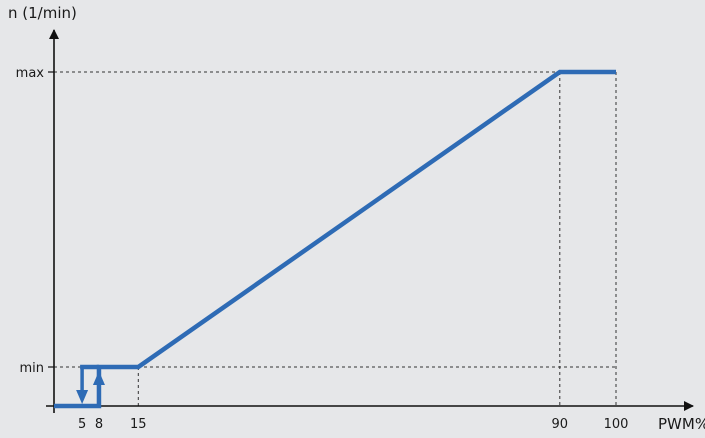  What do you see at coordinates (42, 13) in the screenshot?
I see `y-axis-title: n (1/min)` at bounding box center [42, 13].